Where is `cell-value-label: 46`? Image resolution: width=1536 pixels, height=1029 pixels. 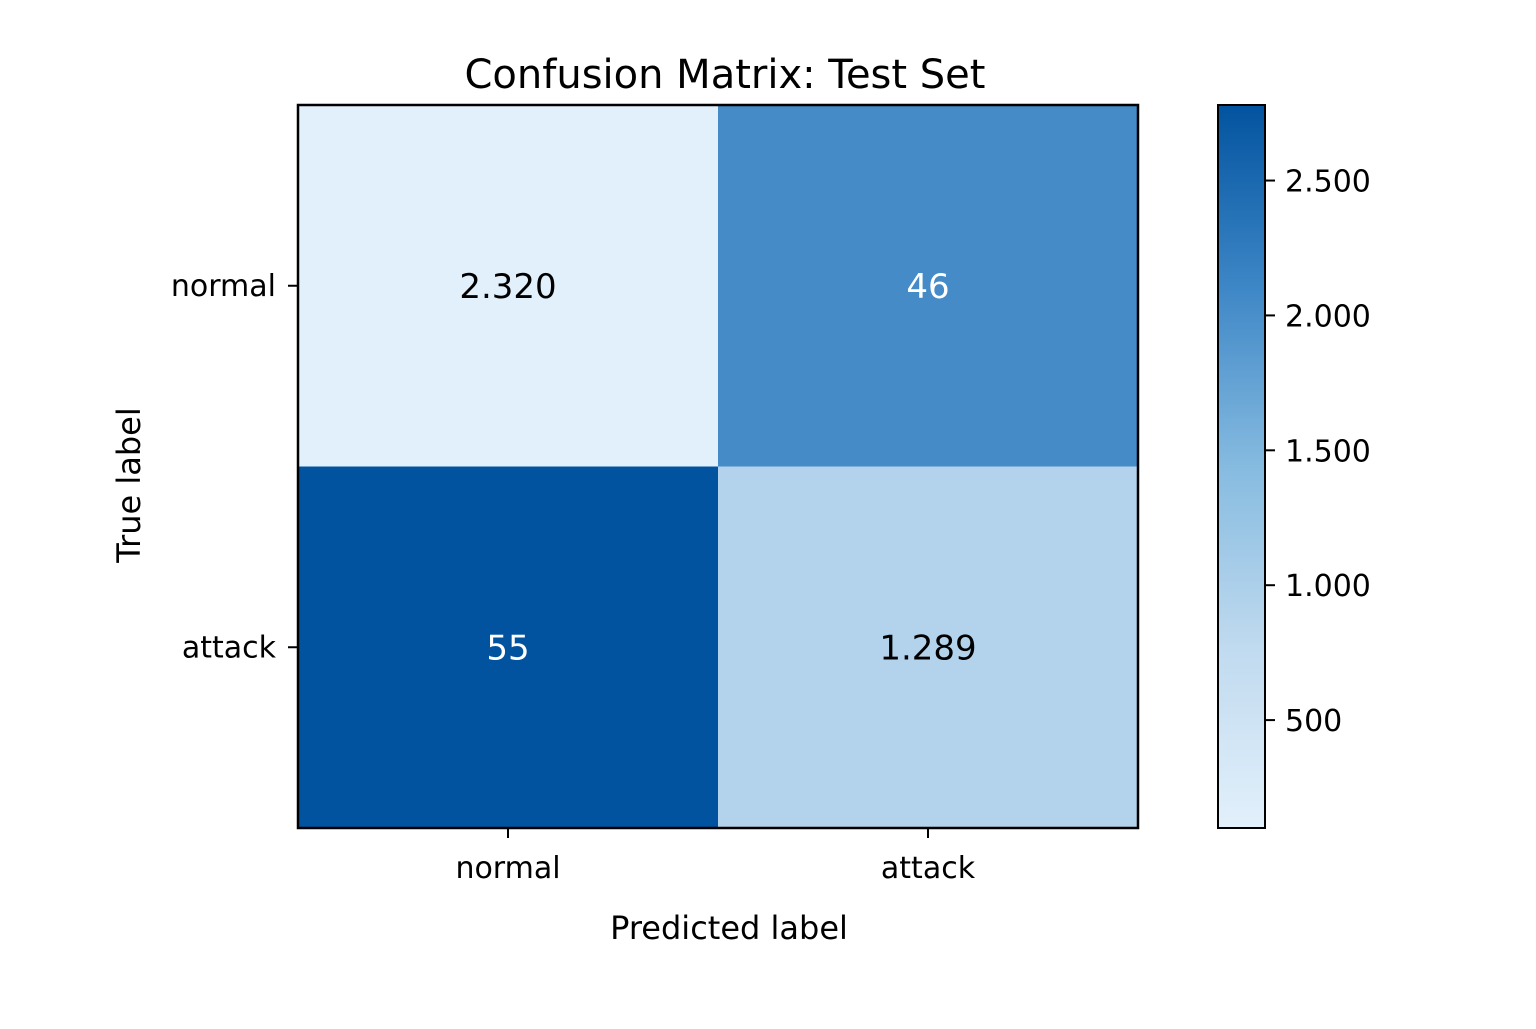
cell-value-label: 46 is located at coordinates (927, 287).